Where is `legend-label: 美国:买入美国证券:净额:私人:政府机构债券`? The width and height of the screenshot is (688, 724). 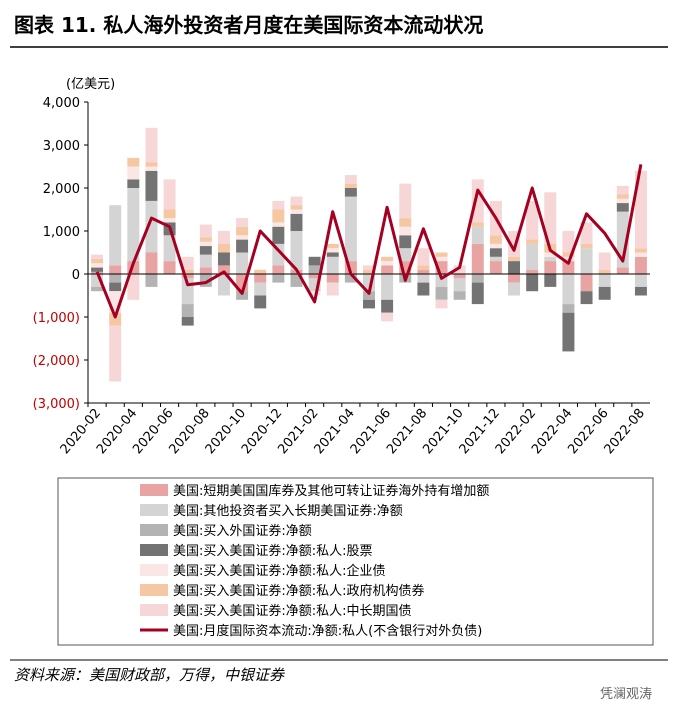 legend-label: 美国:买入美国证券:净额:私人:政府机构债券 is located at coordinates (299, 591).